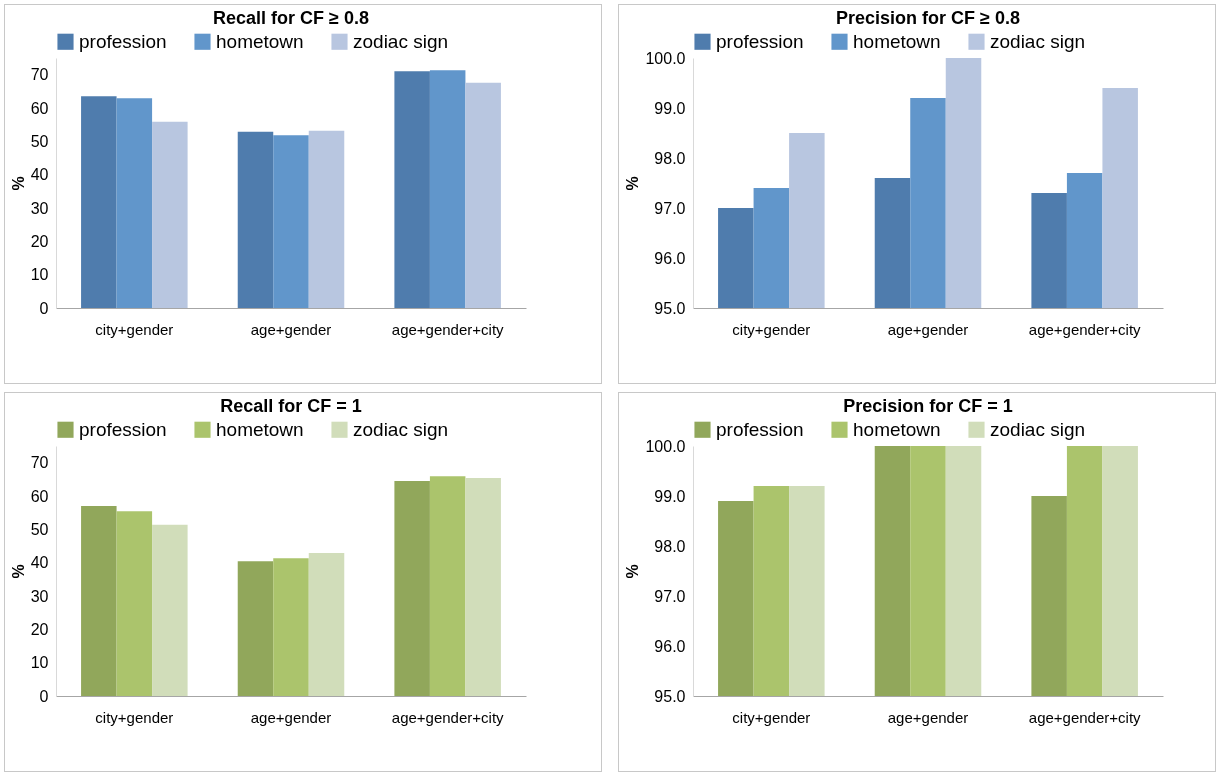  Describe the element at coordinates (291, 406) in the screenshot. I see `chart-title: Recall for CF = 1` at that location.